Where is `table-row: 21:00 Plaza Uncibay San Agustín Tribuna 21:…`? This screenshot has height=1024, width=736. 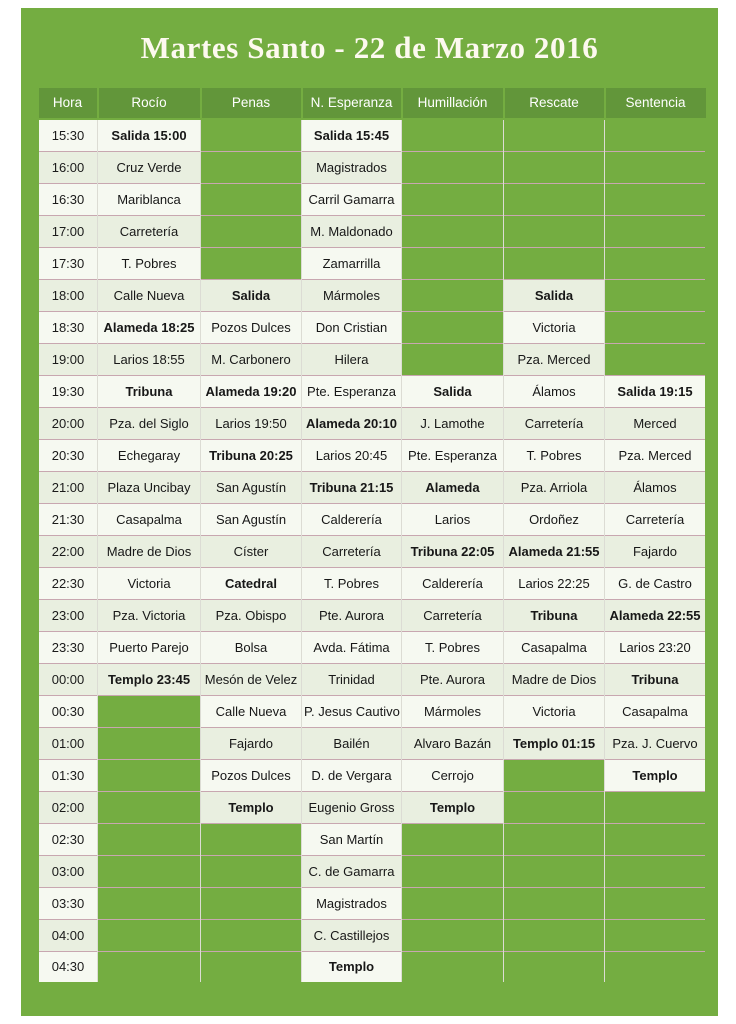
table-row: 21:00 Plaza Uncibay San Agustín Tribuna 21:… is located at coordinates (372, 486).